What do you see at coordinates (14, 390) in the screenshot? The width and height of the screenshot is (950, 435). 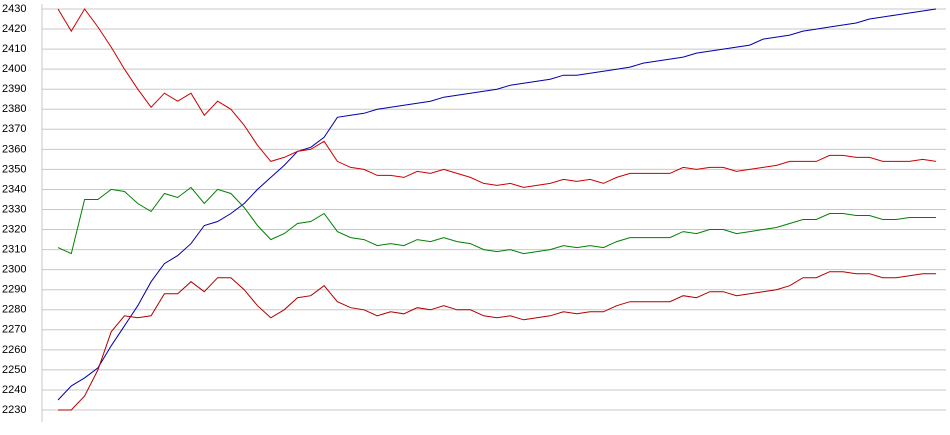 I see `y-tick-label: 2240` at bounding box center [14, 390].